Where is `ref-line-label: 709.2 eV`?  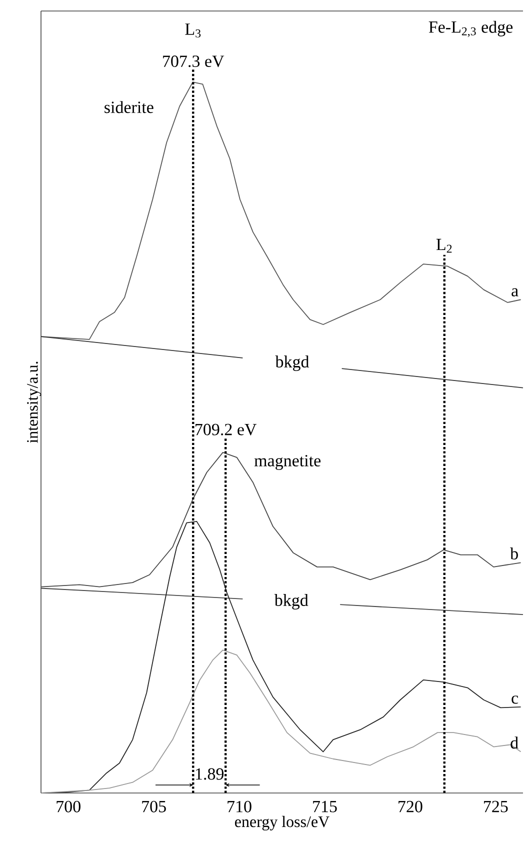
ref-line-label: 709.2 eV is located at coordinates (226, 430).